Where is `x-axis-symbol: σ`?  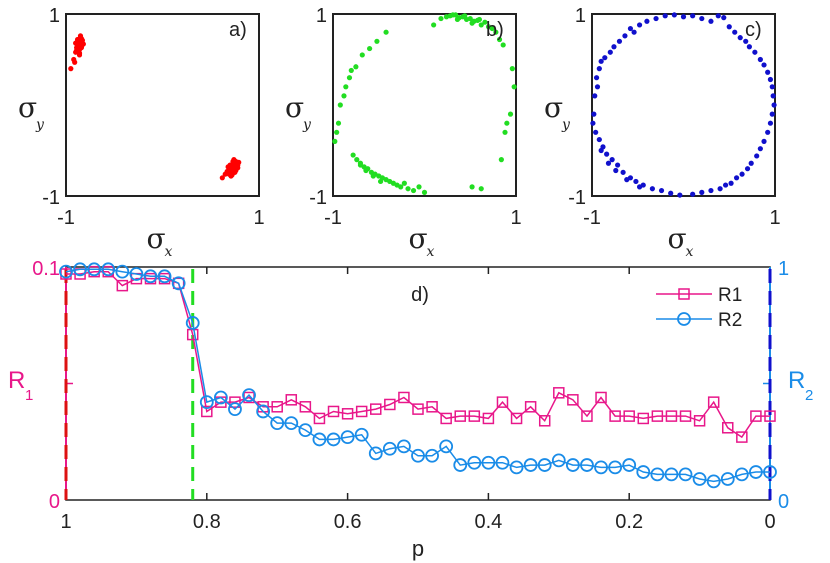 x-axis-symbol: σ is located at coordinates (677, 238).